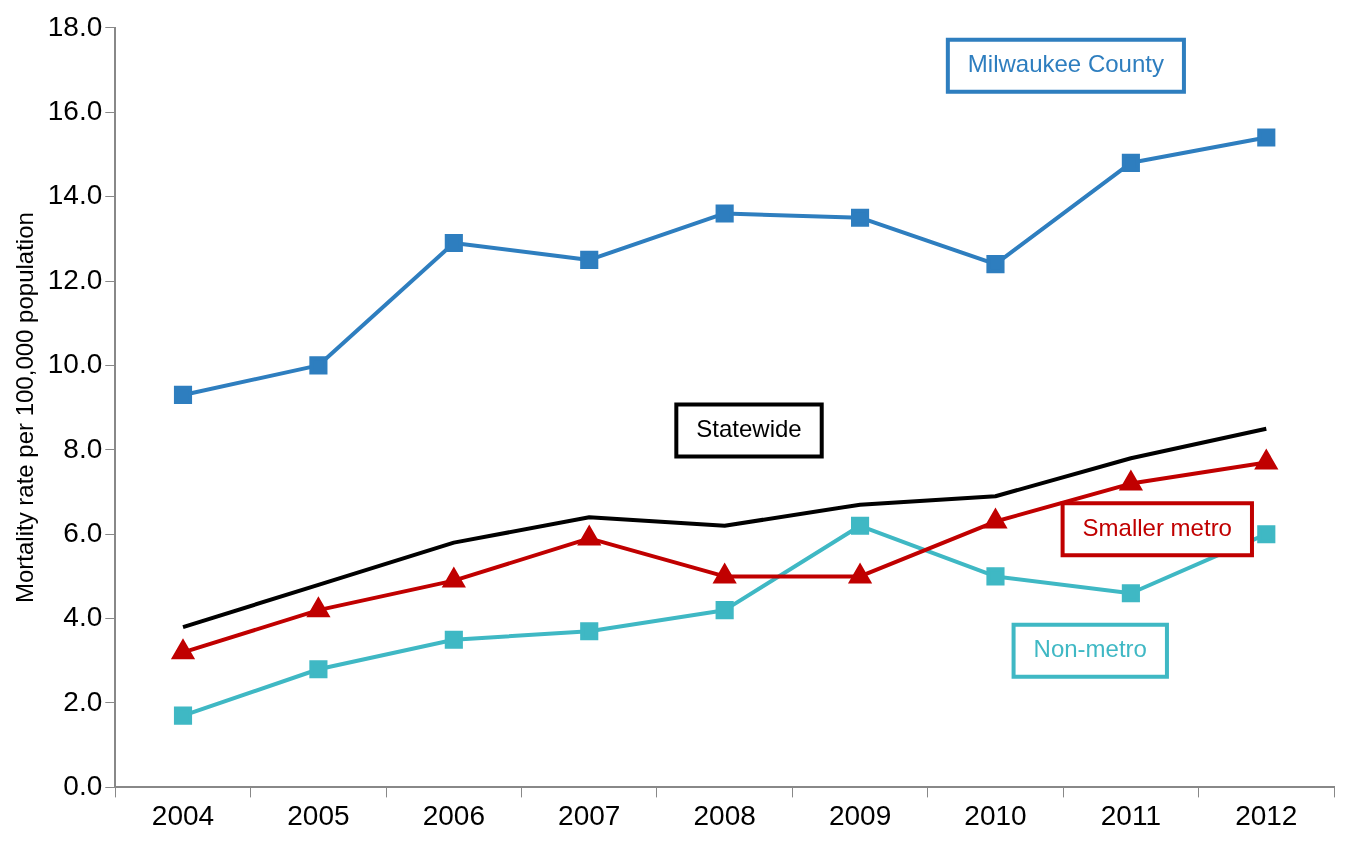  What do you see at coordinates (995, 815) in the screenshot?
I see `x-tick-label: 2010` at bounding box center [995, 815].